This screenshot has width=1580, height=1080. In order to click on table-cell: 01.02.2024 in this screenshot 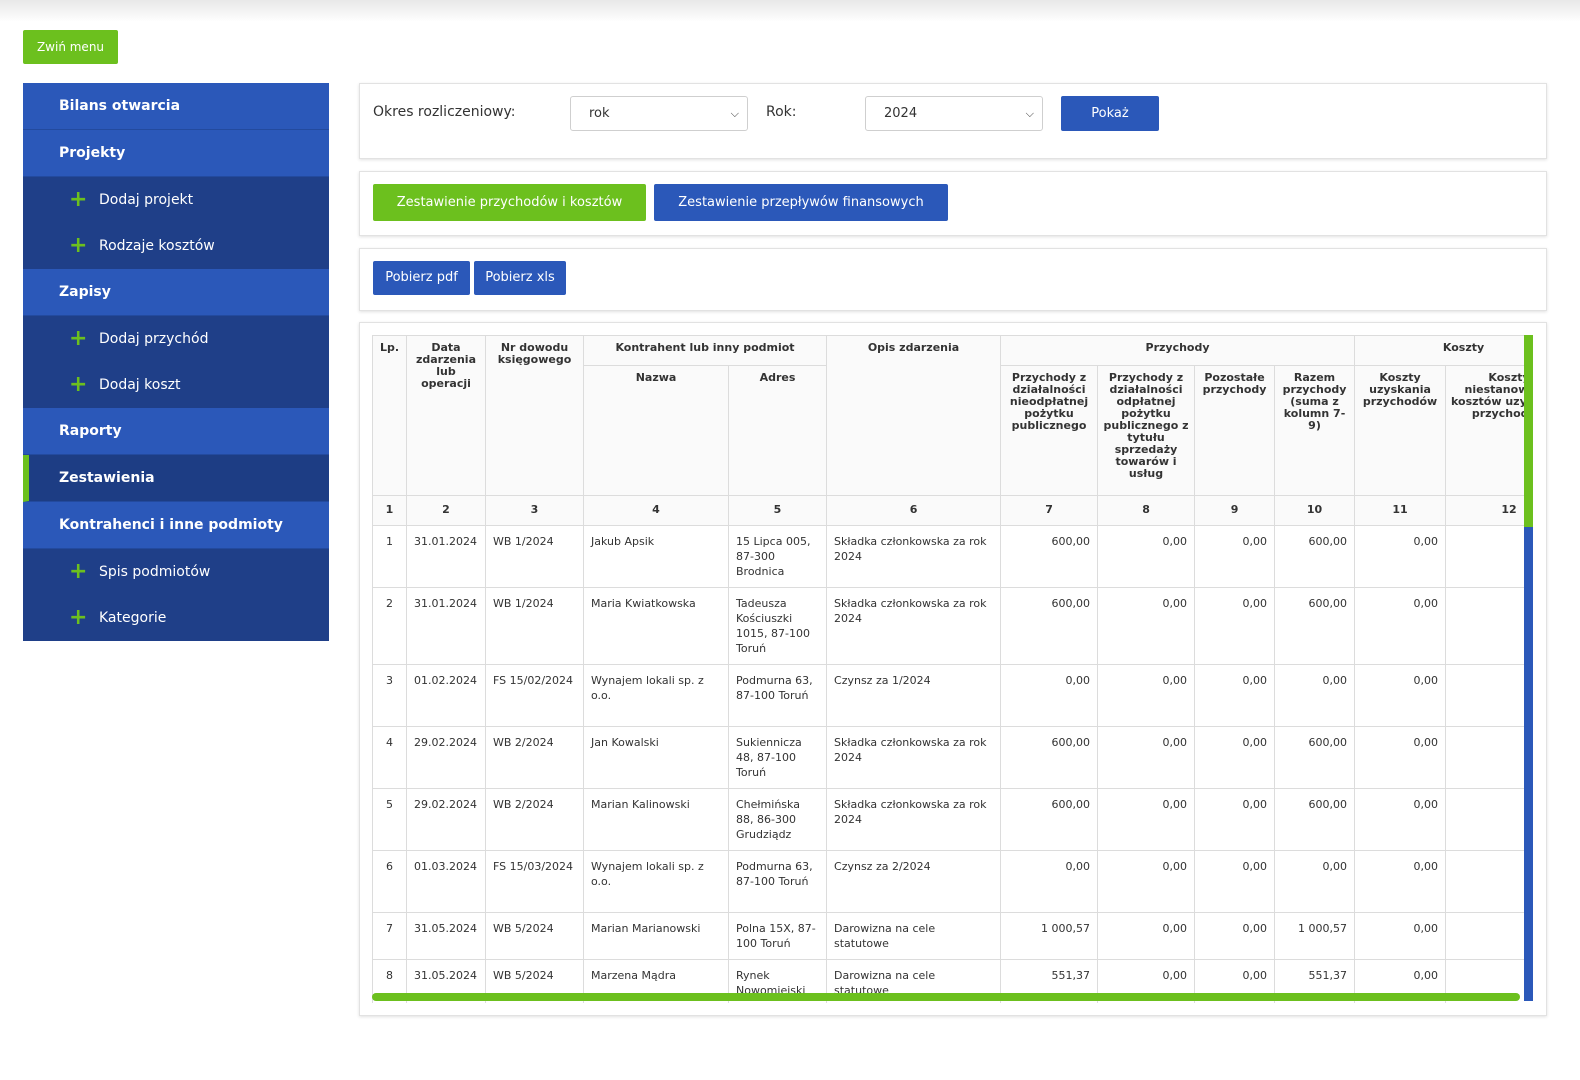, I will do `click(446, 695)`.